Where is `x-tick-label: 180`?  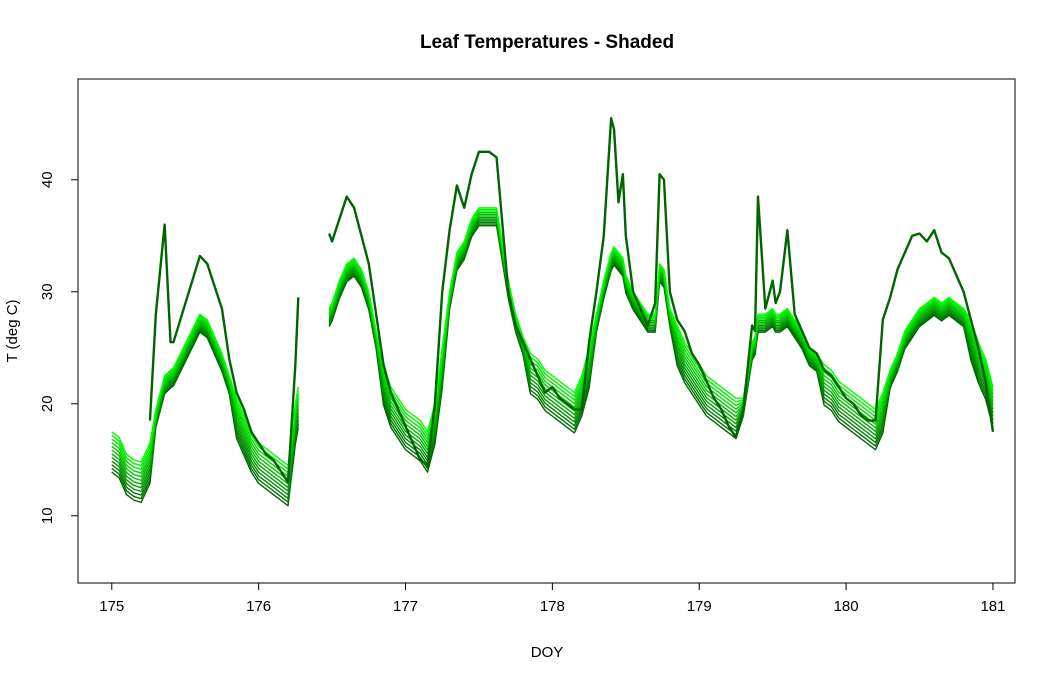 x-tick-label: 180 is located at coordinates (846, 606).